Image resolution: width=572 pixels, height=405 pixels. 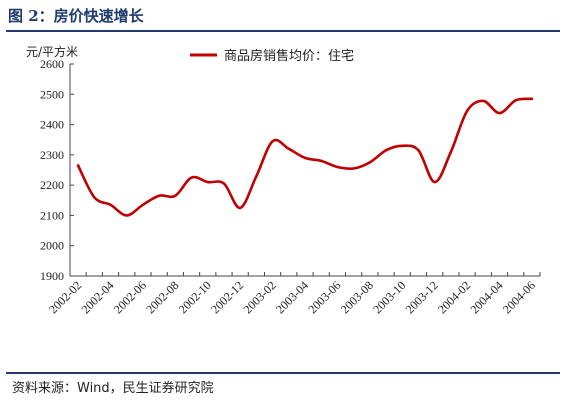 What do you see at coordinates (283, 373) in the screenshot?
I see `bottom-rule` at bounding box center [283, 373].